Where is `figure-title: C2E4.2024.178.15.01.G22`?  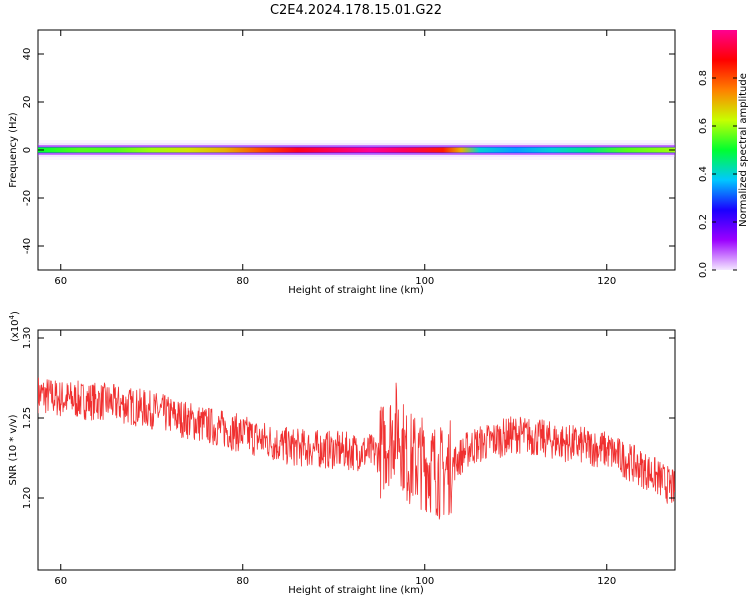 figure-title: C2E4.2024.178.15.01.G22 is located at coordinates (356, 10).